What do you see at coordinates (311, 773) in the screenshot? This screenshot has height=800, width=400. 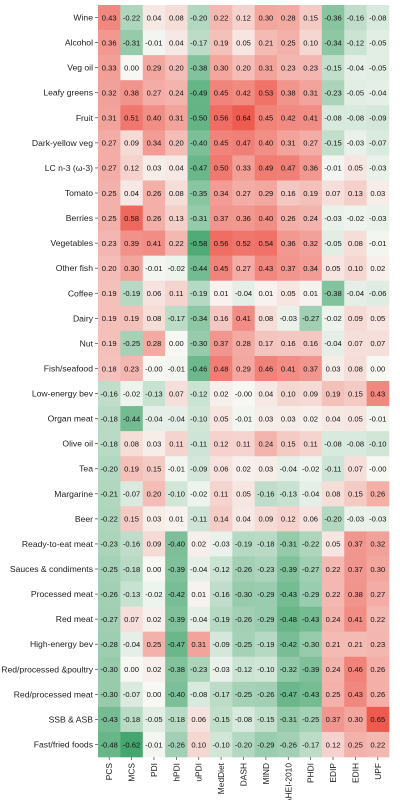 I see `column-label: PHDI` at bounding box center [311, 773].